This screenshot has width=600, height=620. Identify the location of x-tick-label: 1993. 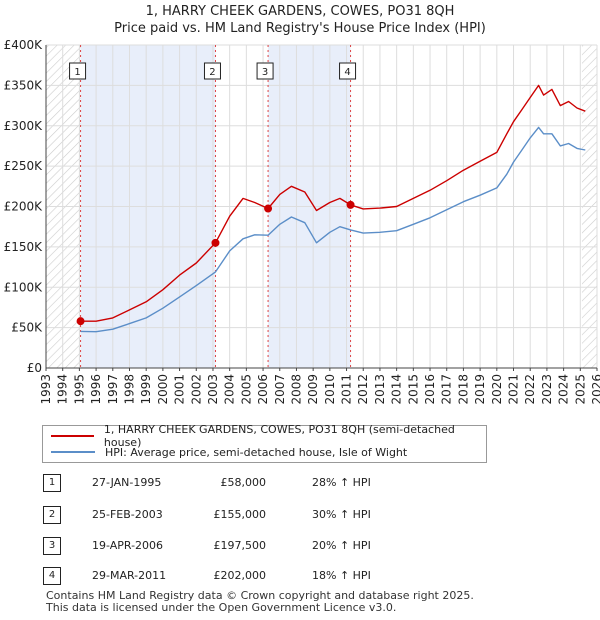
(46, 389).